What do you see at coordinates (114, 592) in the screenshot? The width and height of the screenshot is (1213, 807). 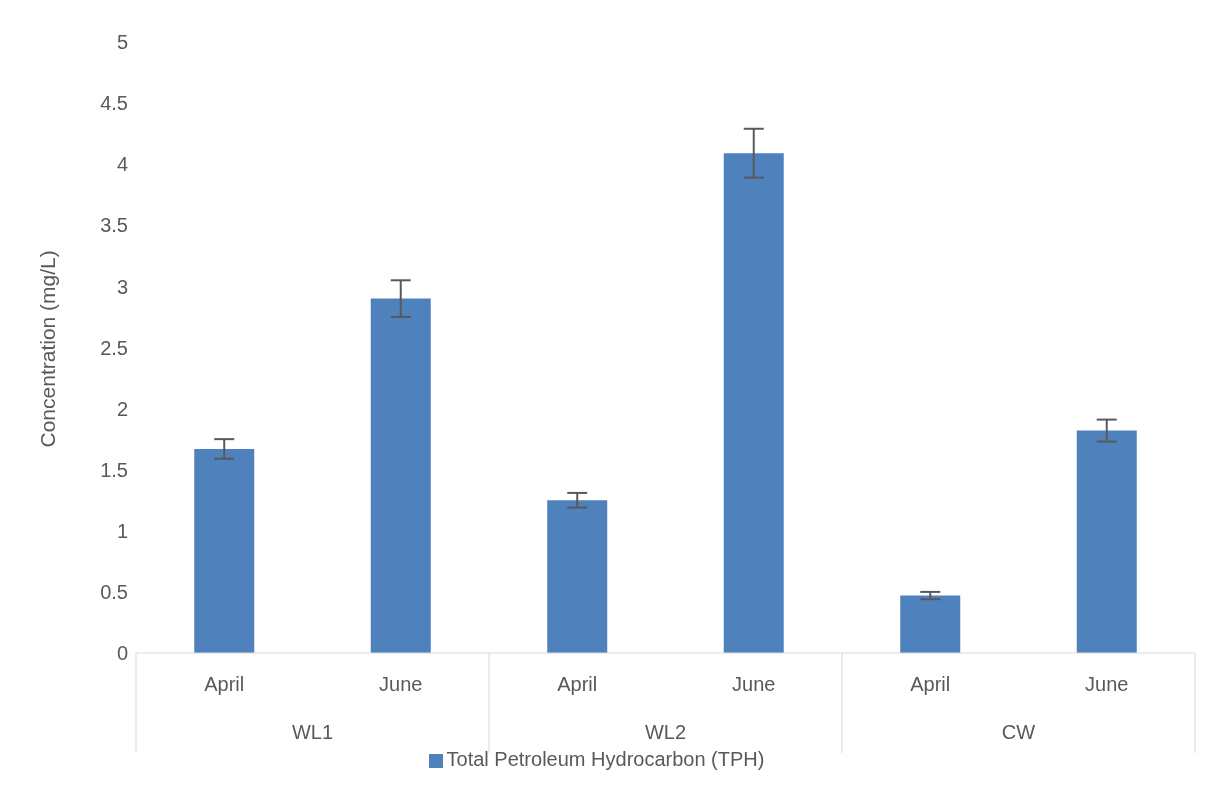 I see `y-tick-label: 0.5` at bounding box center [114, 592].